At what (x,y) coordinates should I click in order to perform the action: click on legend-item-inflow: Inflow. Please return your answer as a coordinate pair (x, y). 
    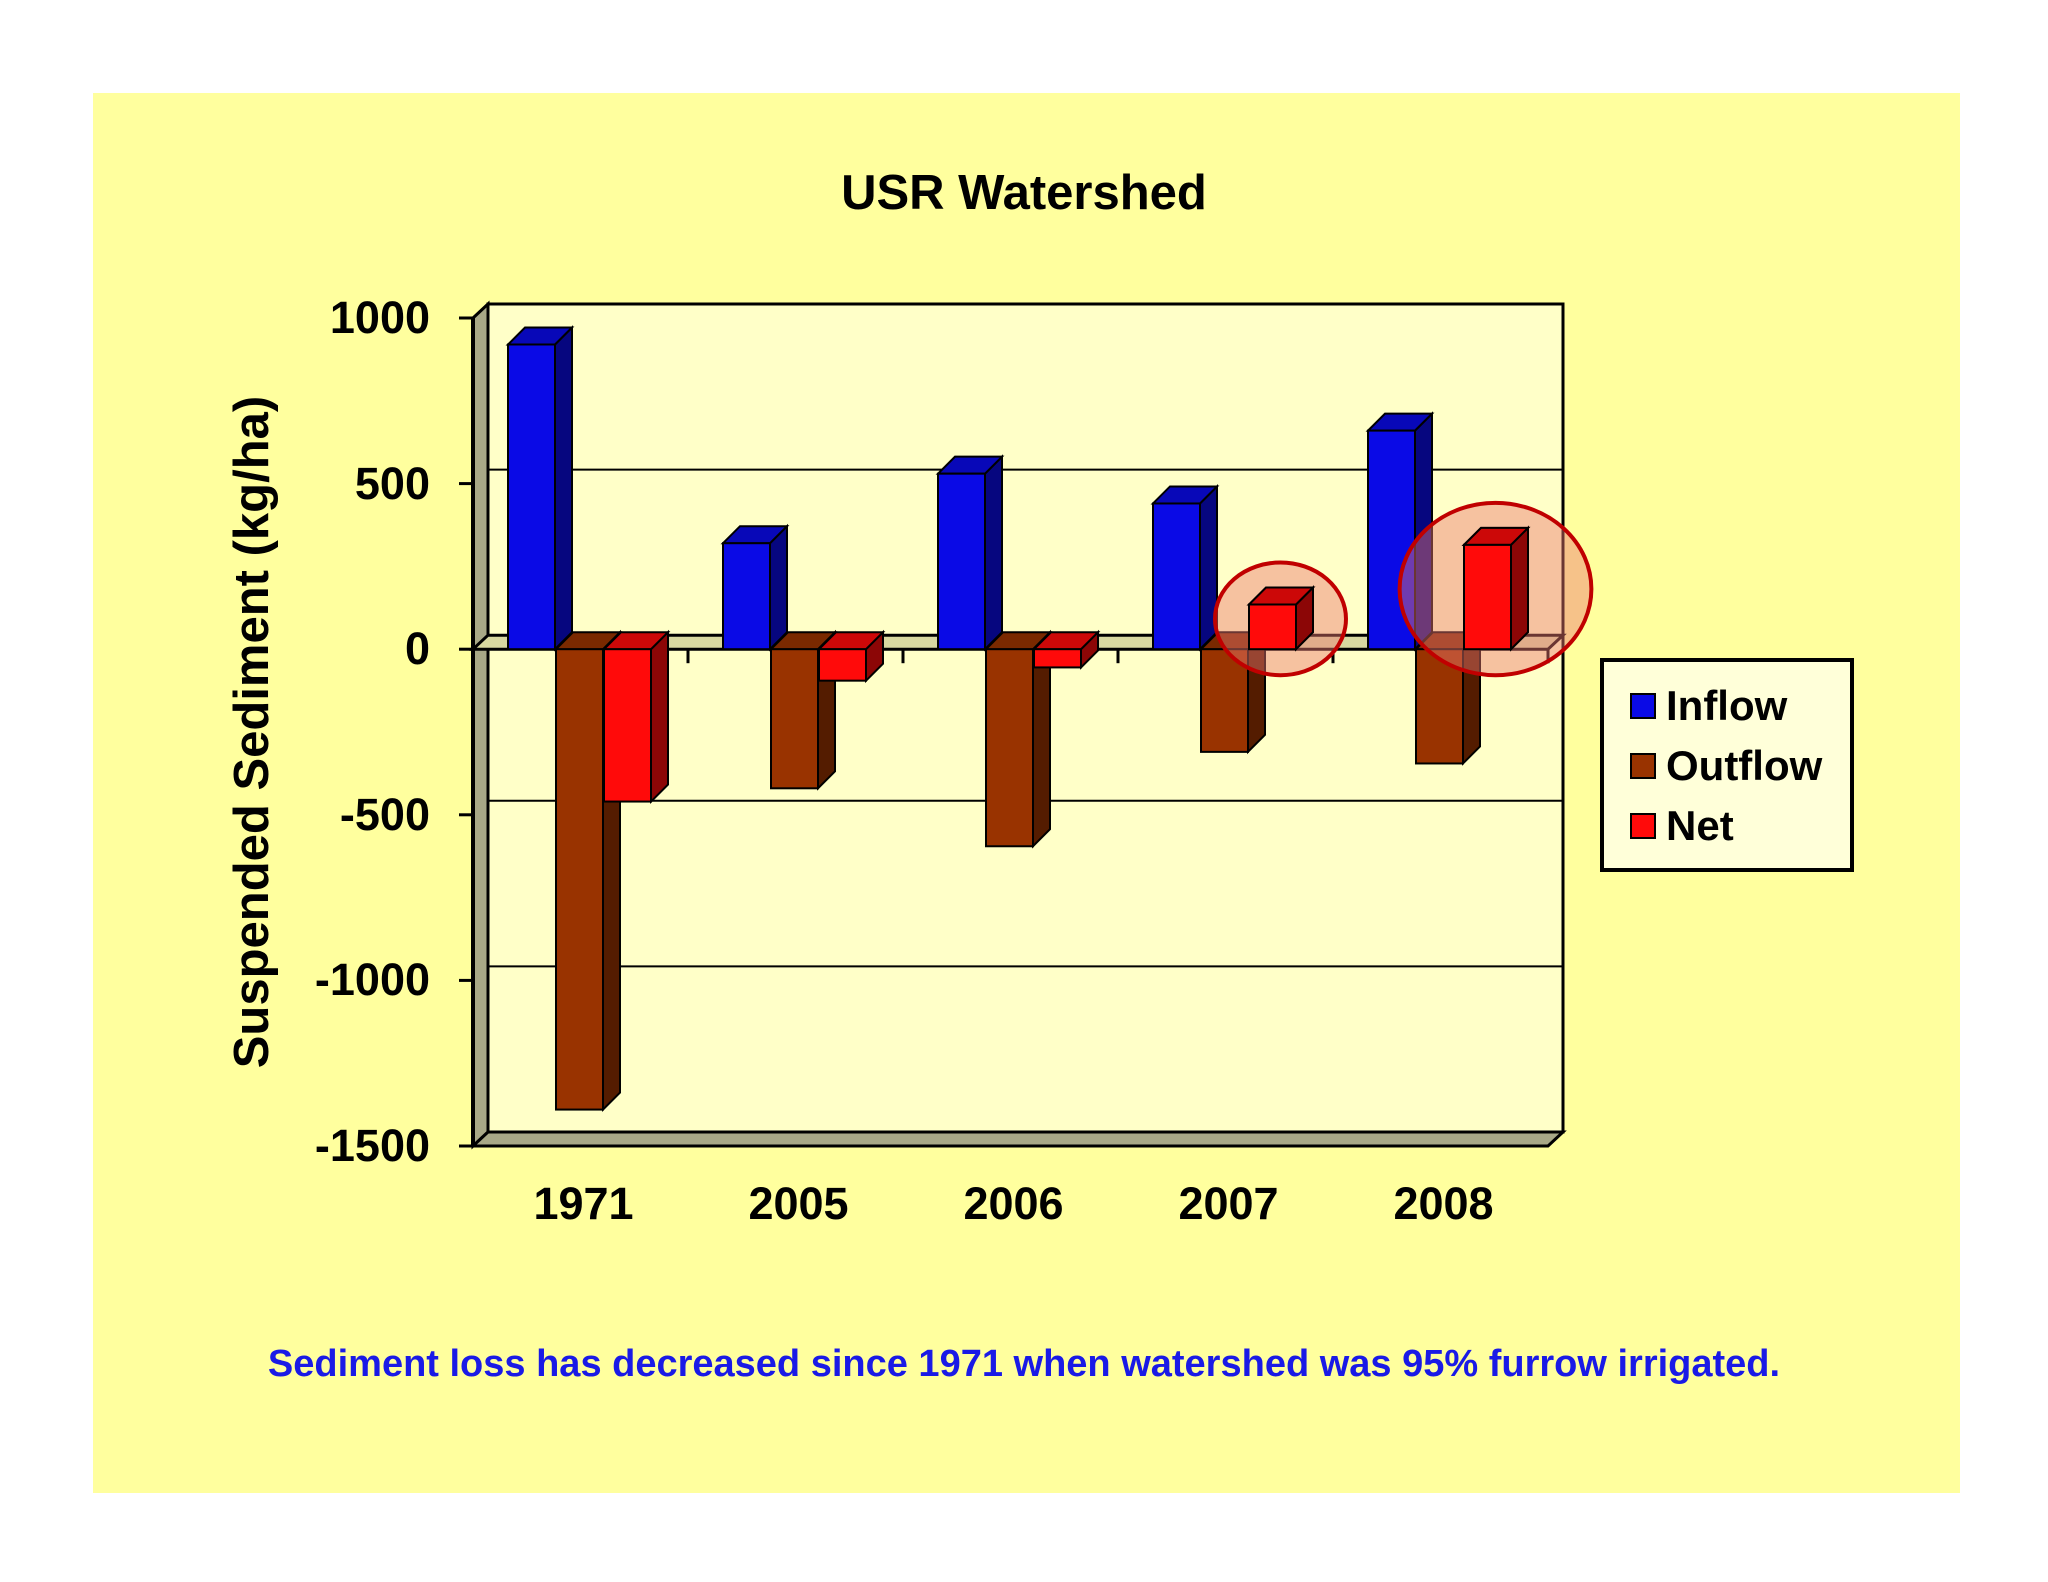
    Looking at the image, I should click on (1708, 706).